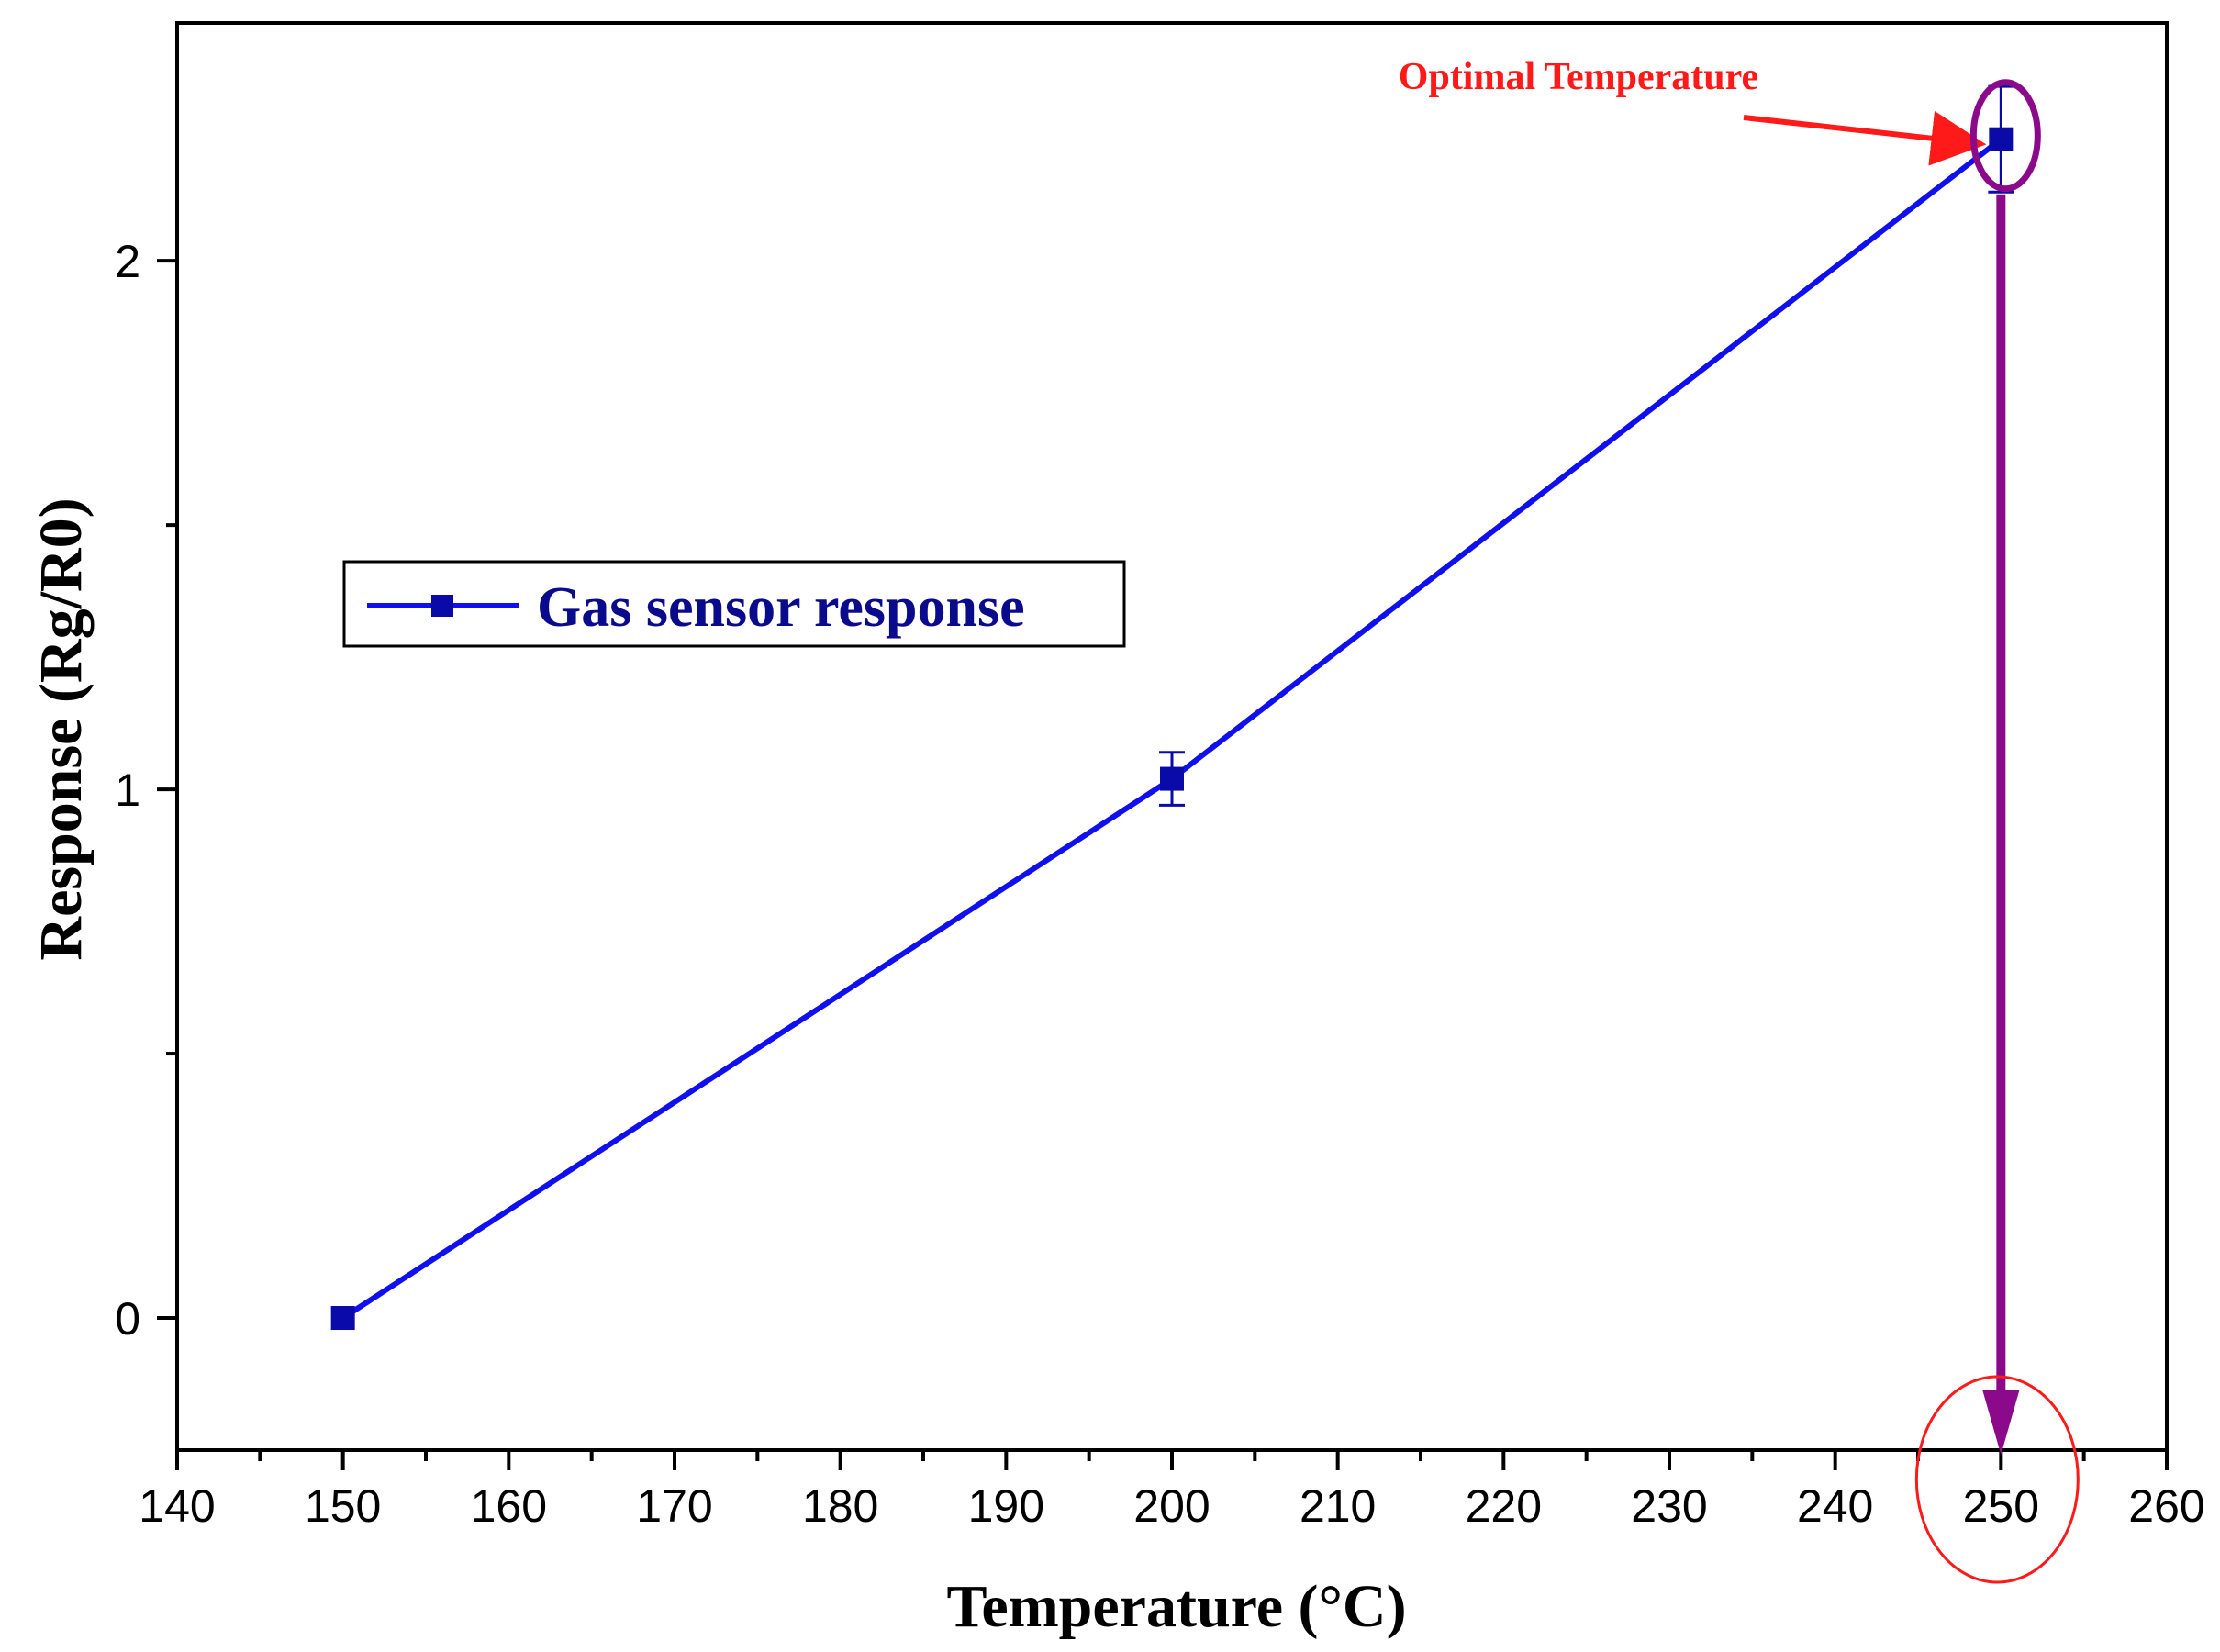 This screenshot has height=1652, width=2220. I want to click on x-tick-label: 150, so click(343, 1506).